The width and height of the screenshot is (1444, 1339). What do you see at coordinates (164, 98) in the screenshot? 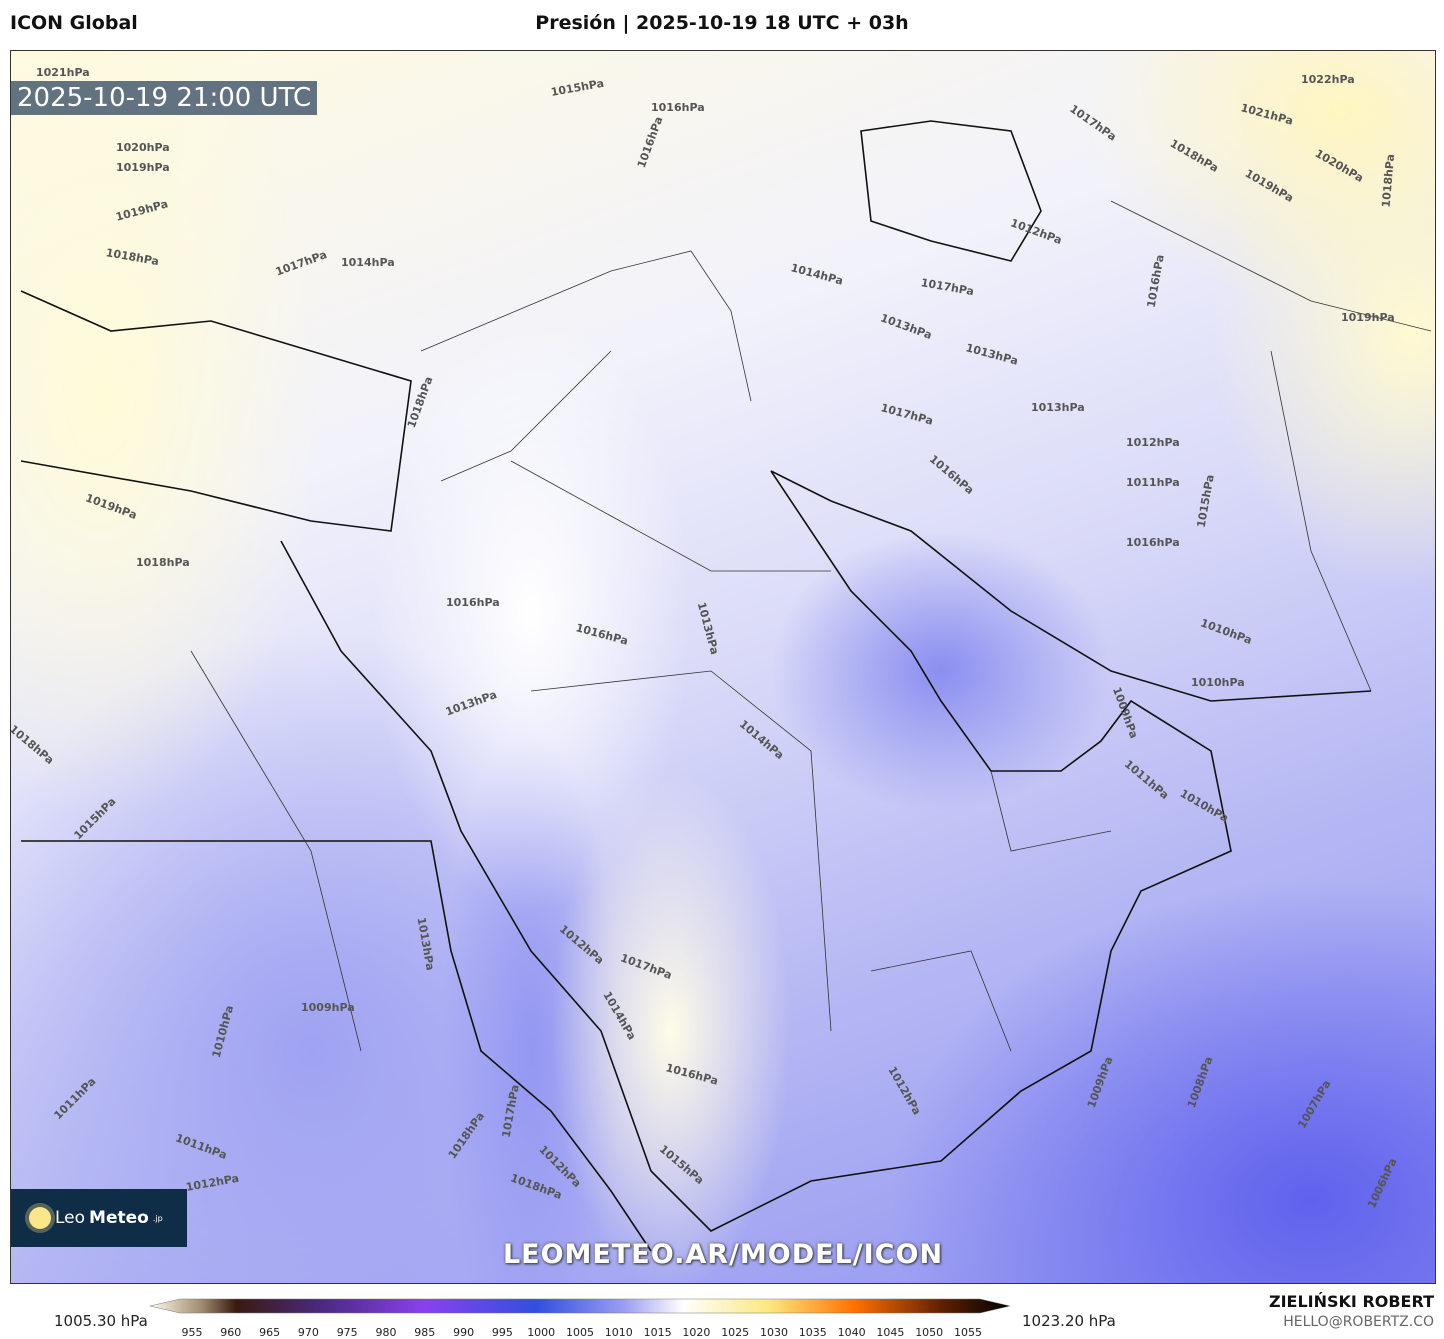
I see `valid-time-stamp: 2025-10-19 21:00 UTC` at bounding box center [164, 98].